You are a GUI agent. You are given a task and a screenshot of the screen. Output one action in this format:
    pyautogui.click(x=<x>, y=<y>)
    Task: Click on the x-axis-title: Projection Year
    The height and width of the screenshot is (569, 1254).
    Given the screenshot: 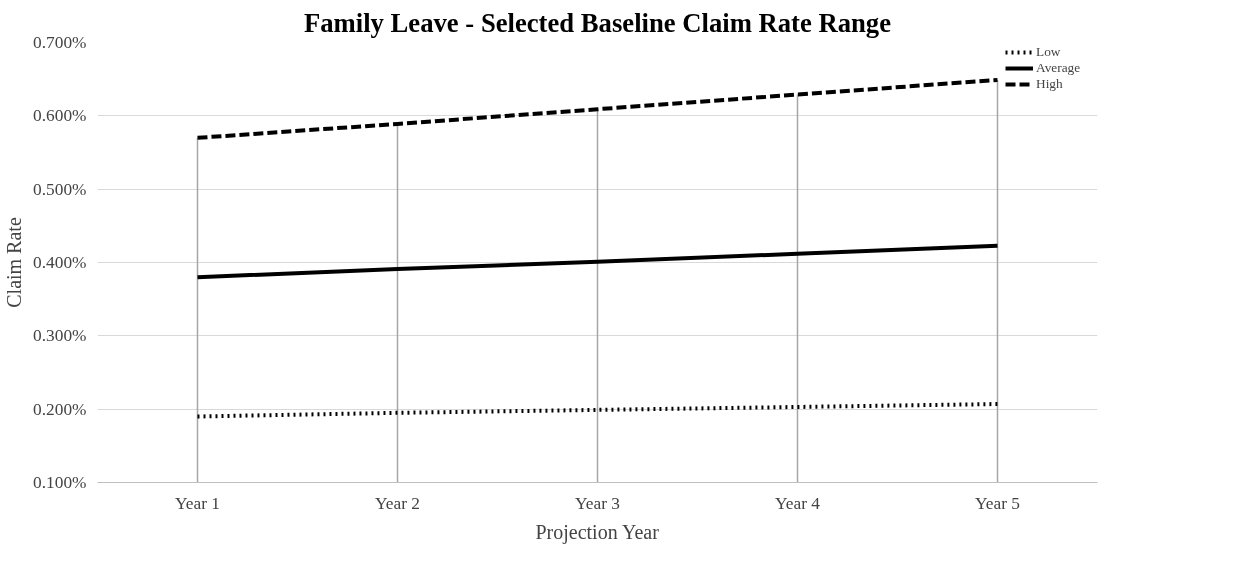 What is the action you would take?
    pyautogui.click(x=597, y=532)
    